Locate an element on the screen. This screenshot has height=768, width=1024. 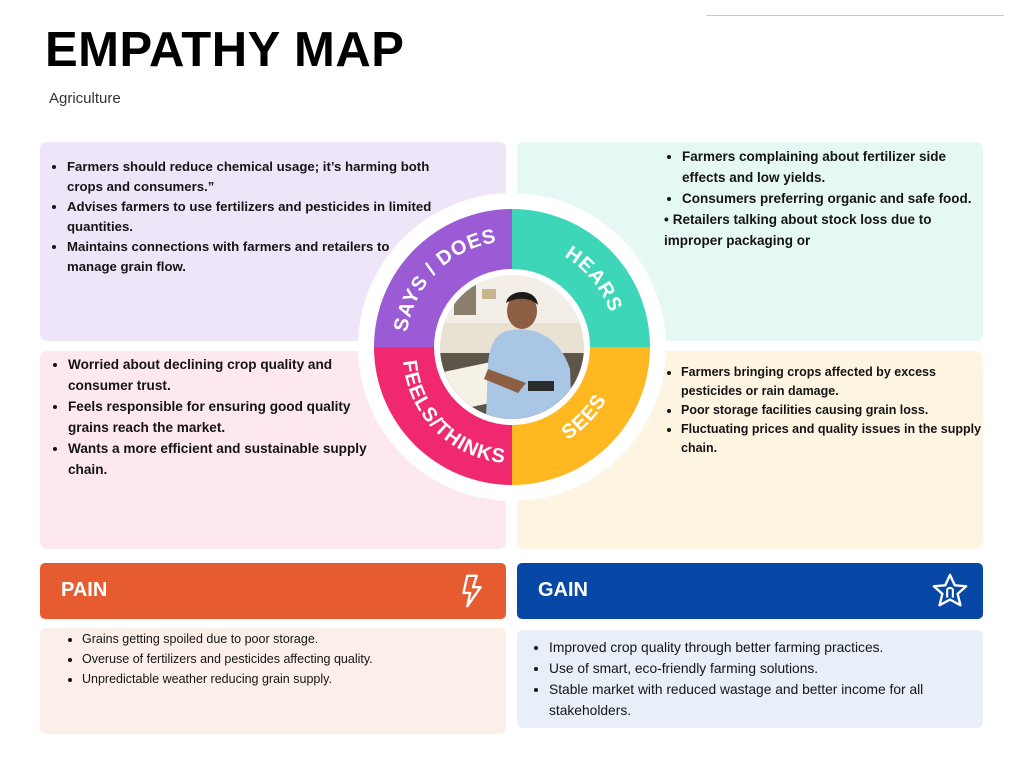
lightning-bolt-icon is located at coordinates (472, 591).